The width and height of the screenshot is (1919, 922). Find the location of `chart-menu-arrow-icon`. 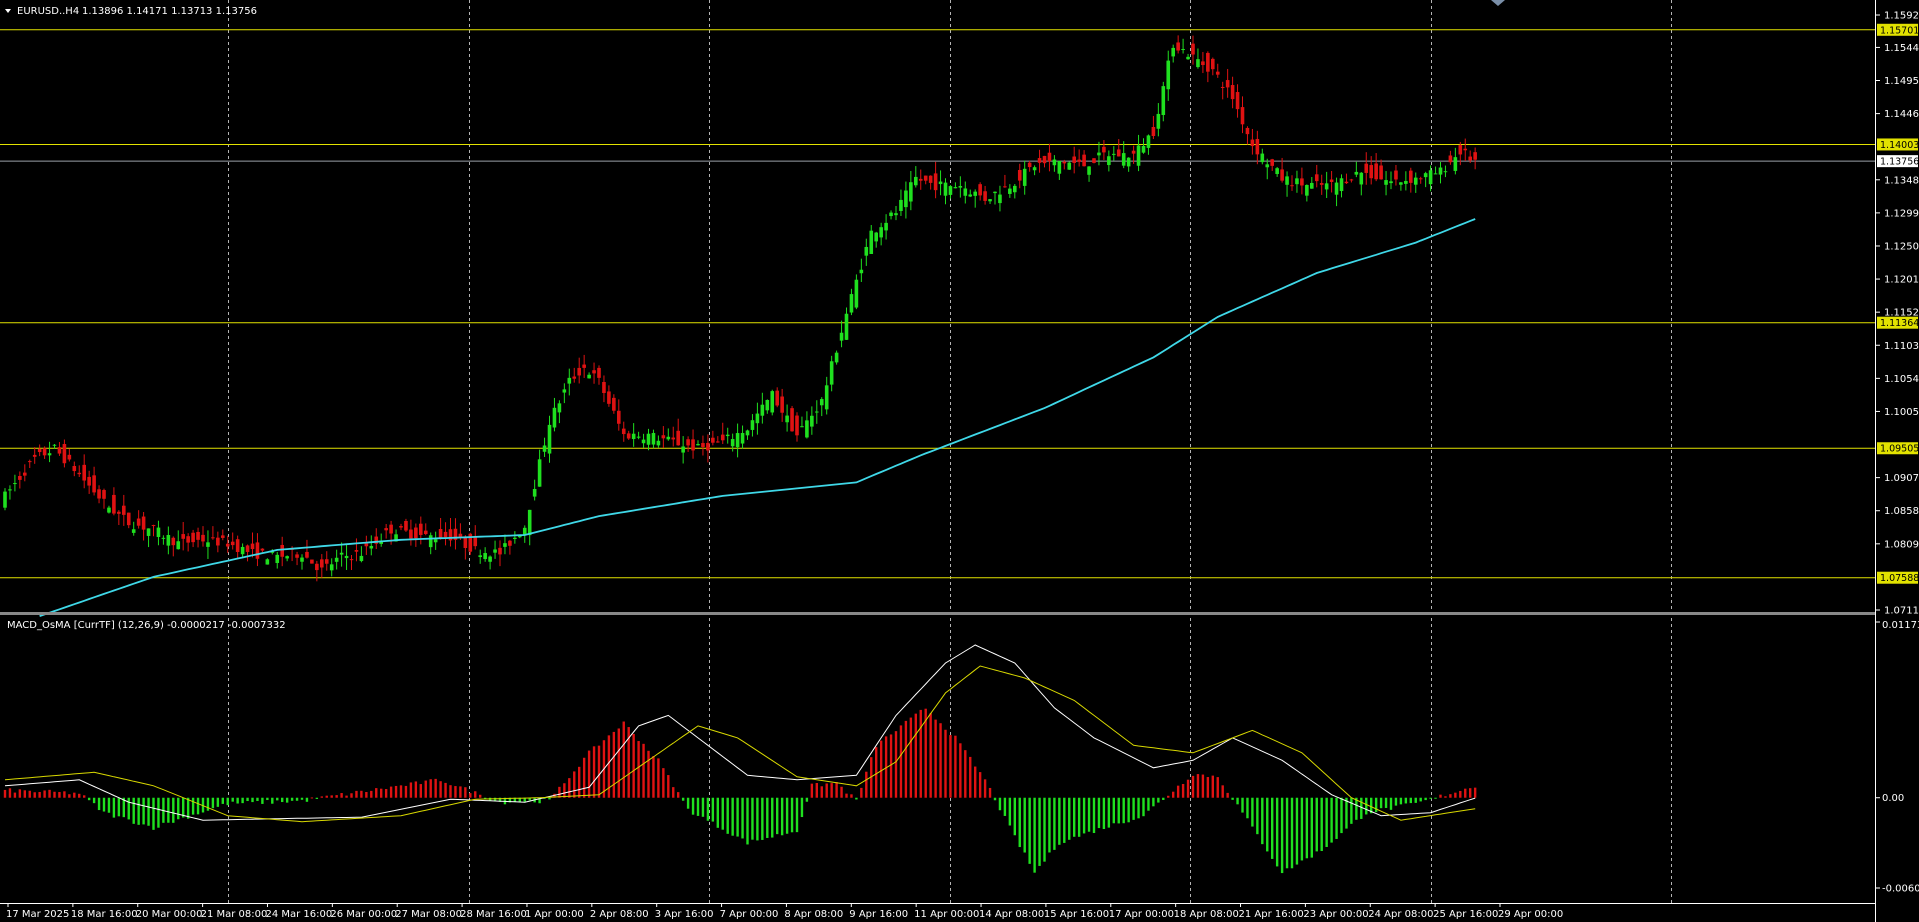

chart-menu-arrow-icon is located at coordinates (8, 11).